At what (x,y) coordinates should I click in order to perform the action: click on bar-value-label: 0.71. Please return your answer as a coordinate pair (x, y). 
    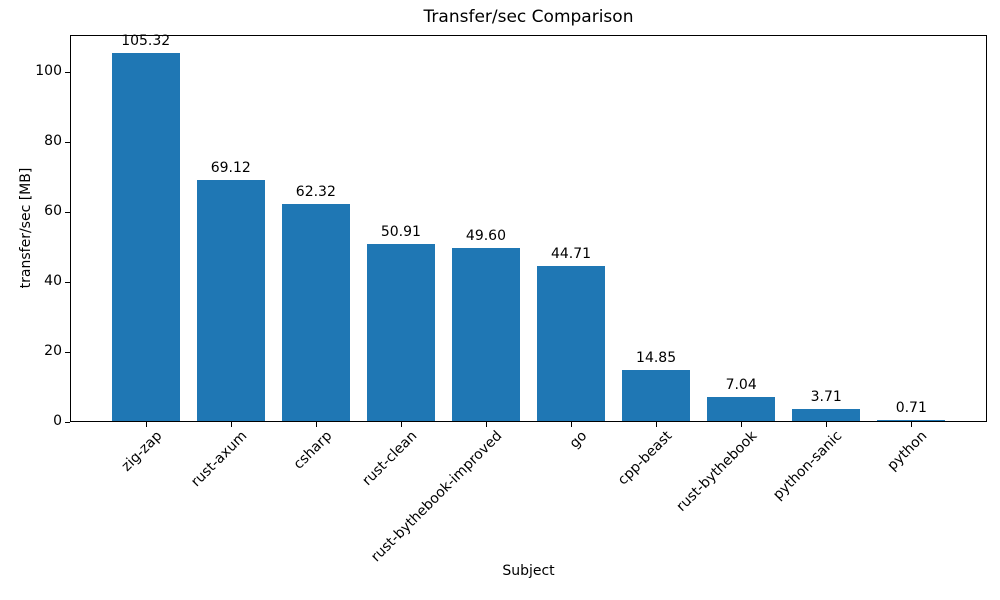
    Looking at the image, I should click on (911, 407).